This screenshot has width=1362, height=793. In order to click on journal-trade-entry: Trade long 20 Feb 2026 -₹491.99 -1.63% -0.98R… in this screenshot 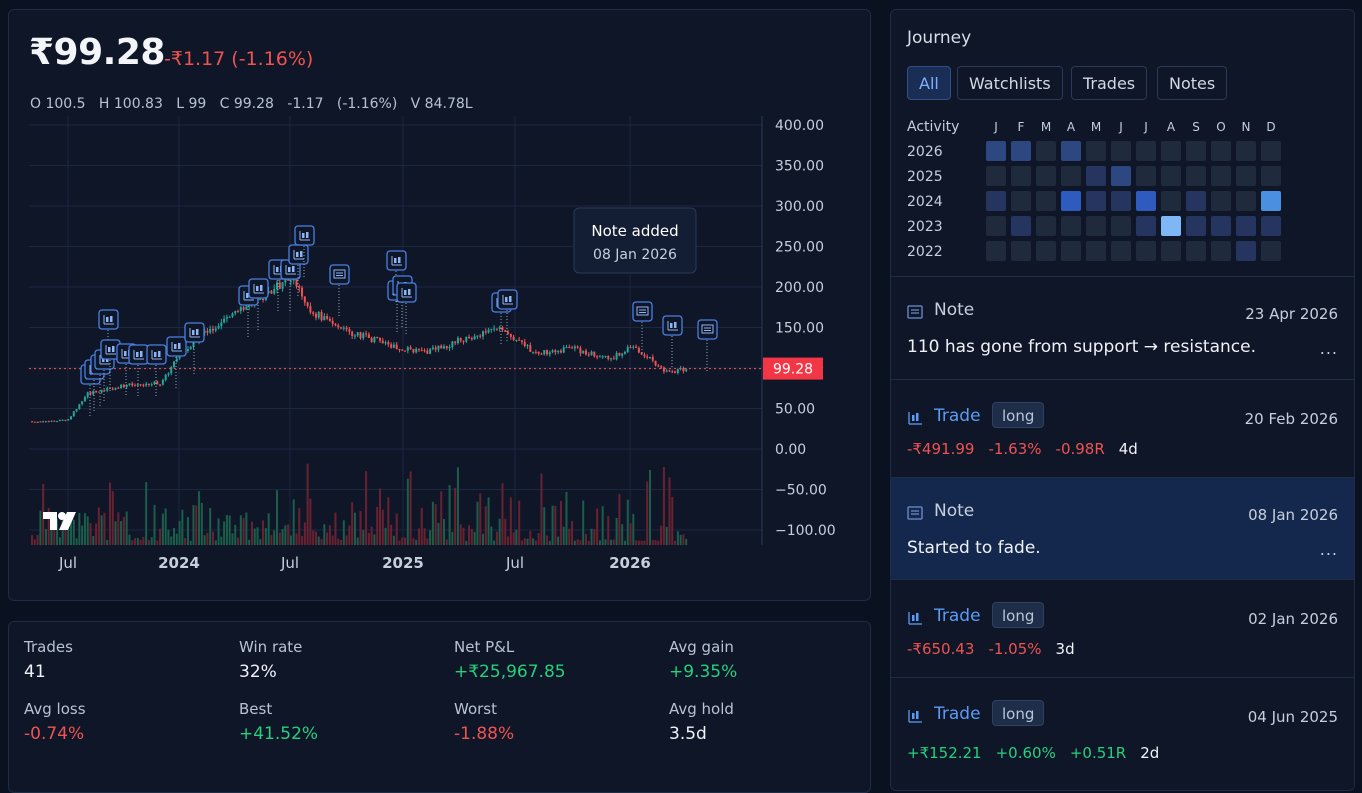, I will do `click(1122, 428)`.